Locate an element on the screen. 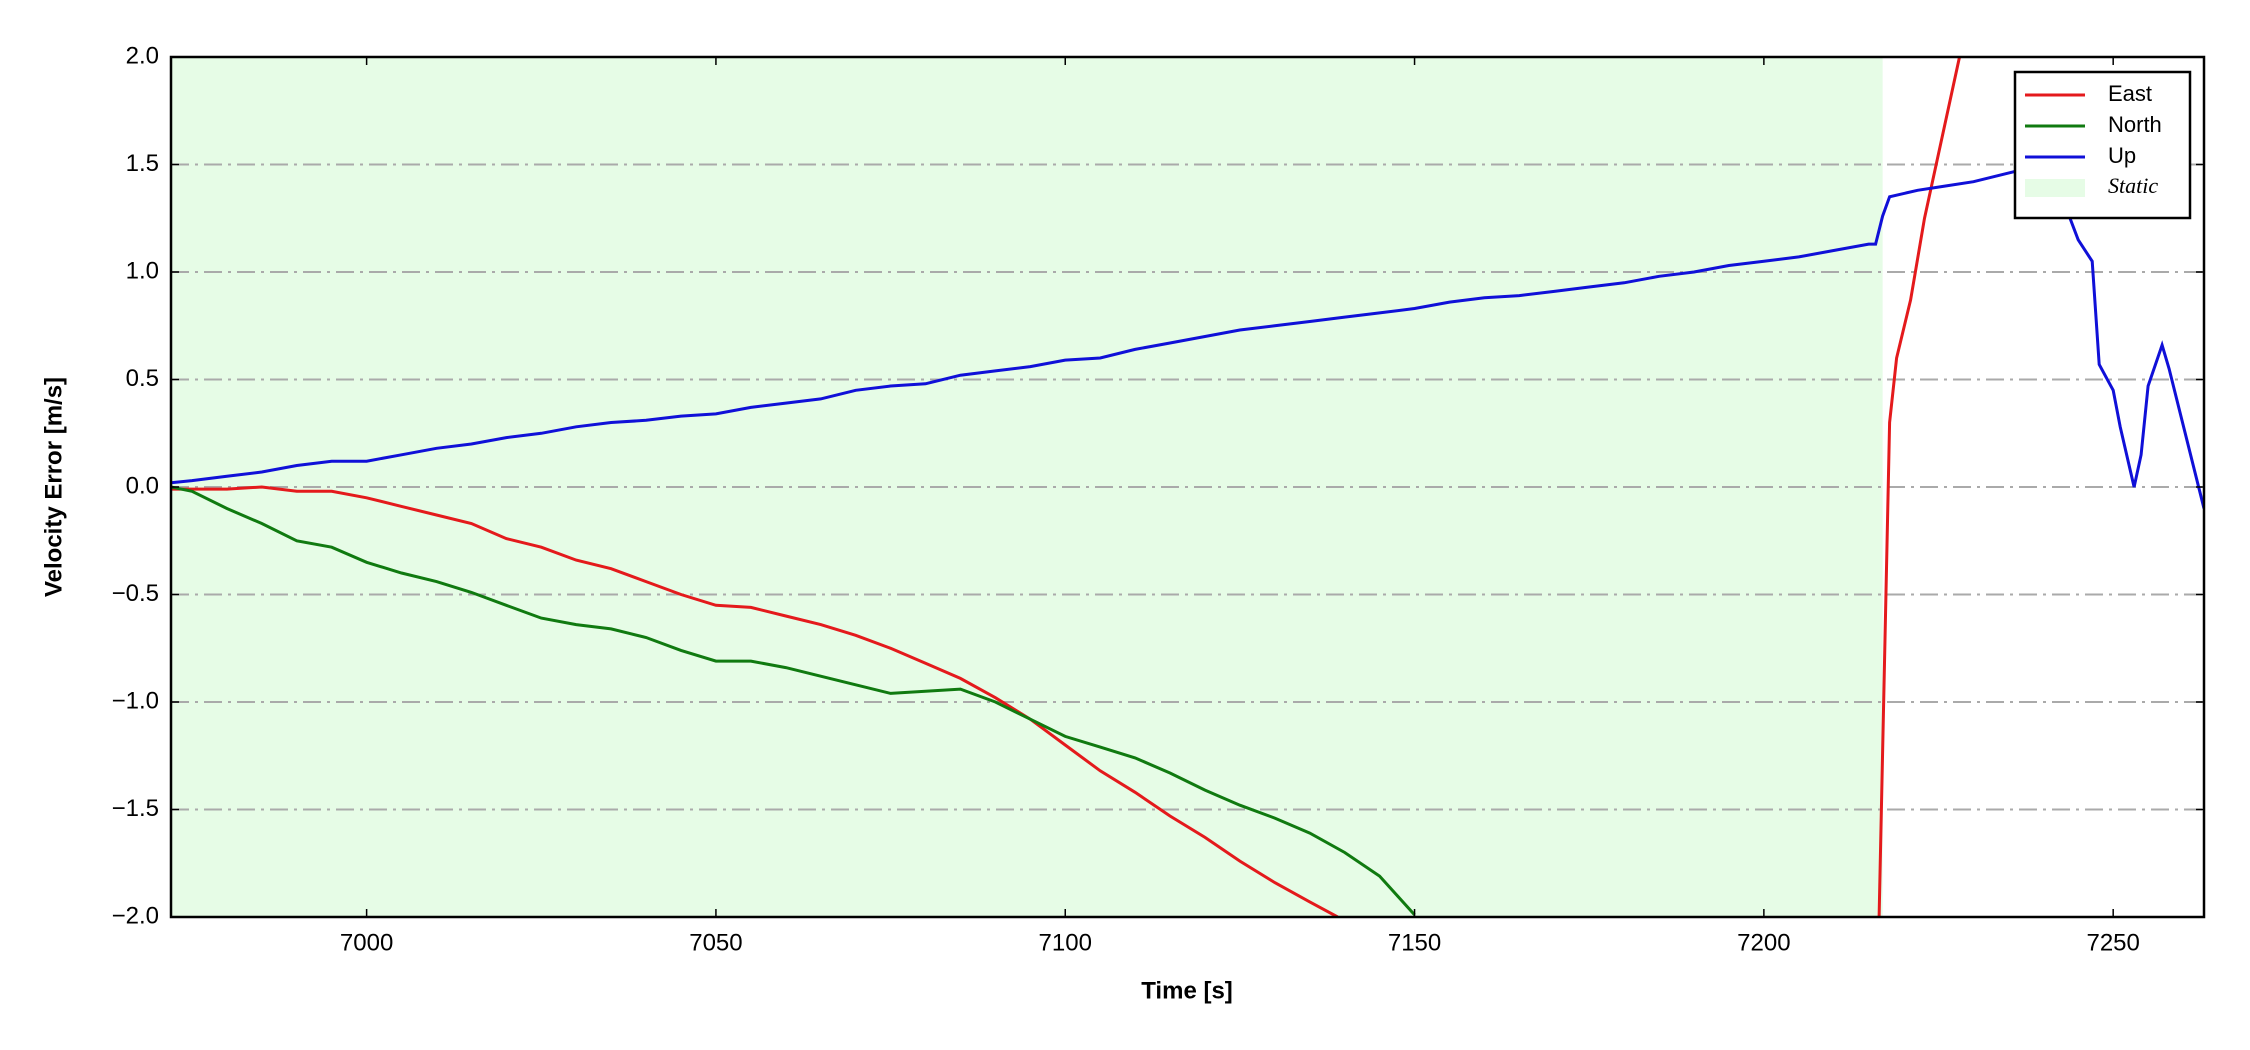 The image size is (2250, 1050). y-axis-label: Velocity Error [m/s] is located at coordinates (53, 487).